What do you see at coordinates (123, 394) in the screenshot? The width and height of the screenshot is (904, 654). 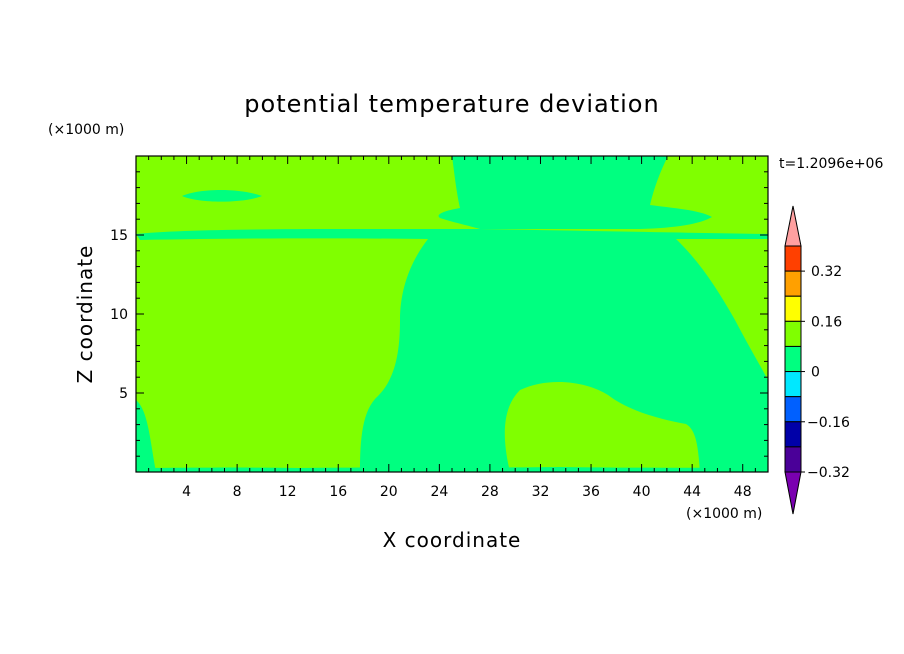 I see `y-tick-label: 5` at bounding box center [123, 394].